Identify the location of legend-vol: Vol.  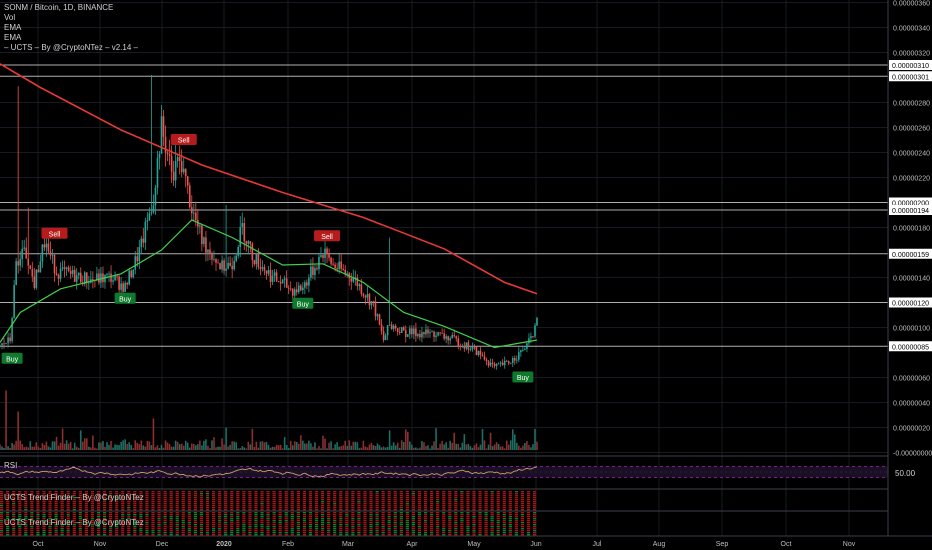
(10, 17).